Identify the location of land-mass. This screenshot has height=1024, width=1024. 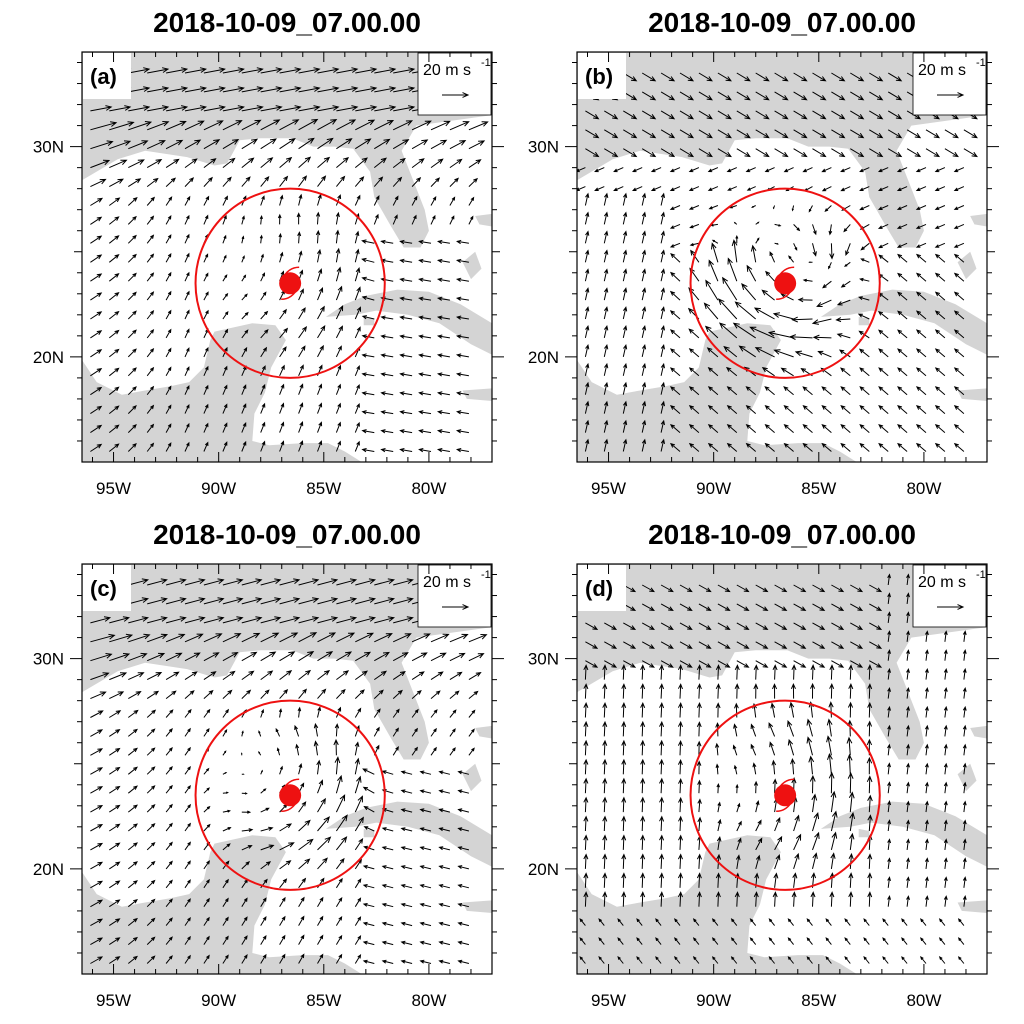
(978, 220).